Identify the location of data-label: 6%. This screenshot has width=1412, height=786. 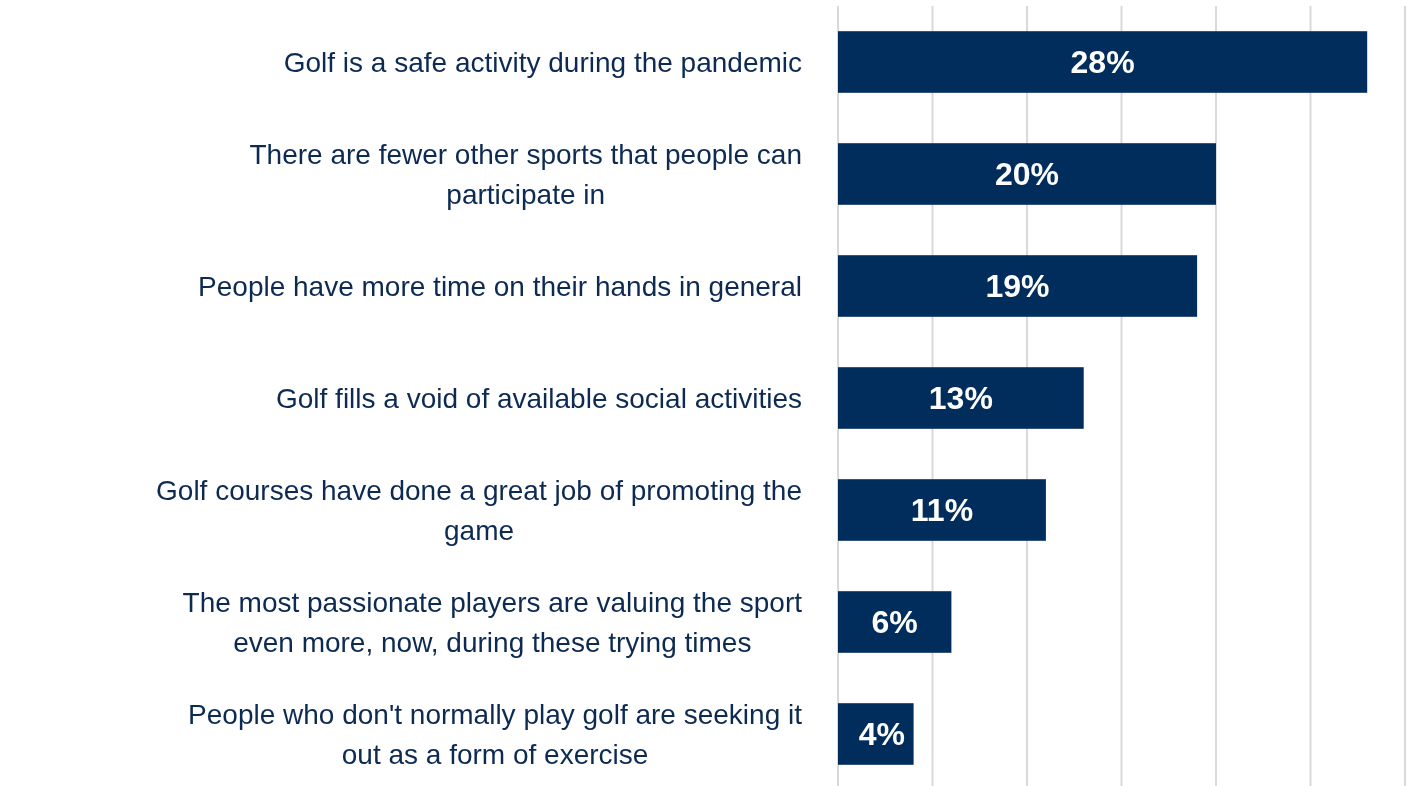
(894, 622).